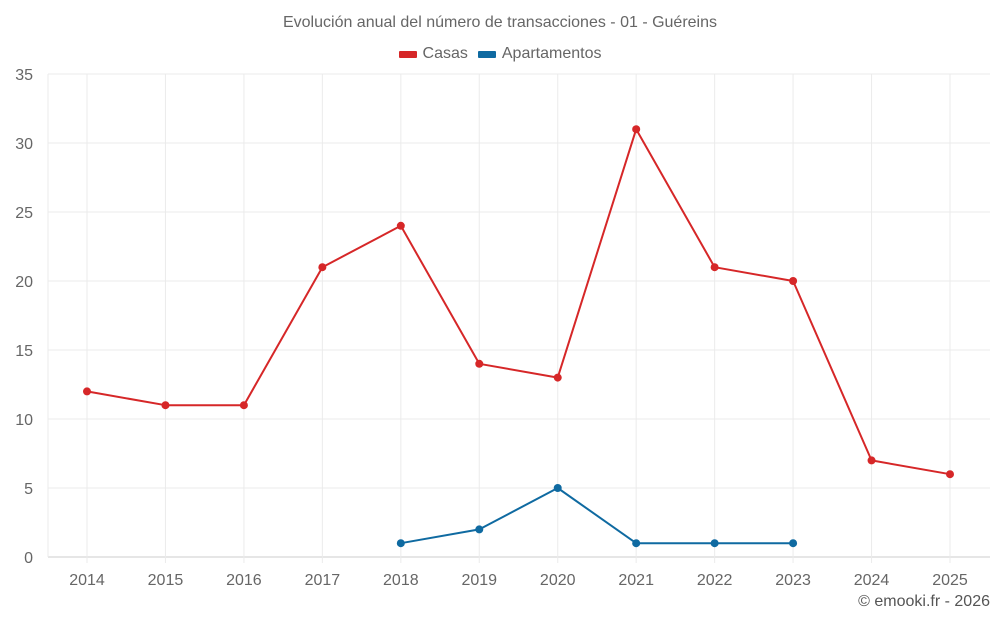  I want to click on x-tick-label: 2020, so click(558, 580).